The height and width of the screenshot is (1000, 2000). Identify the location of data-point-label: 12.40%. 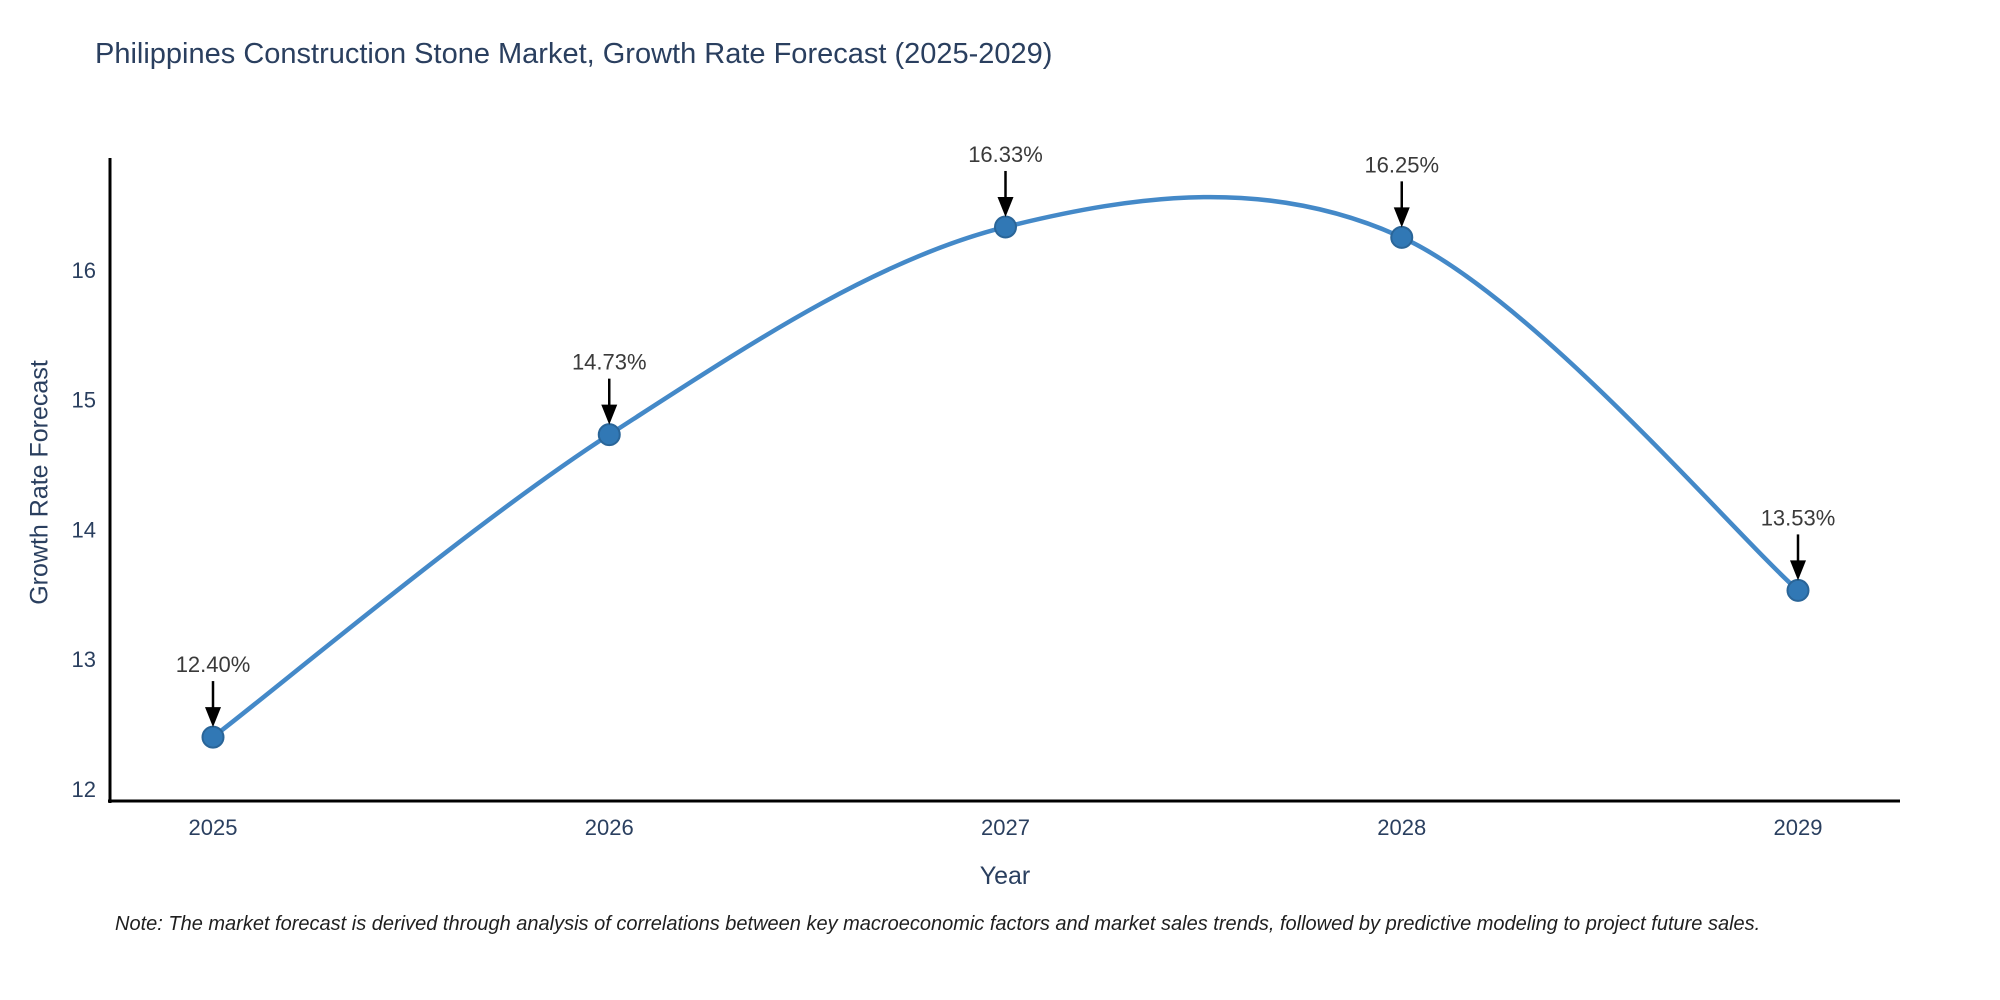
(213, 664).